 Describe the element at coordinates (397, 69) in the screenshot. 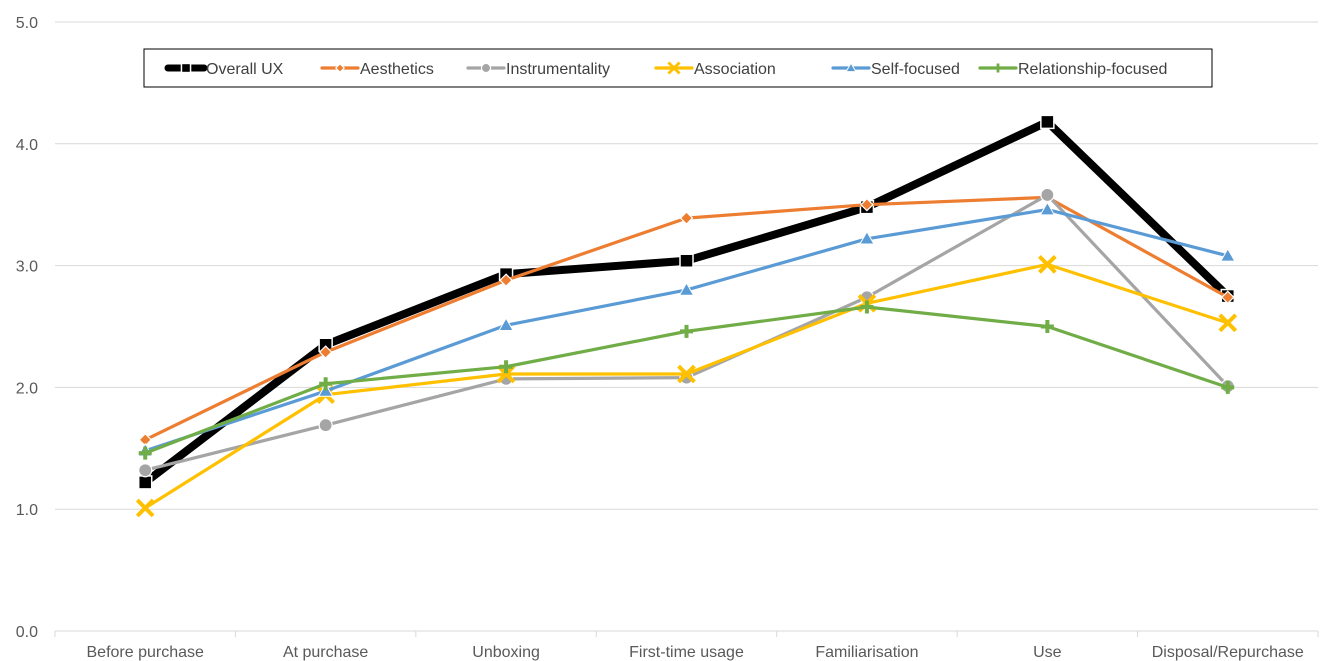

I see `legend-label: Aesthetics` at that location.